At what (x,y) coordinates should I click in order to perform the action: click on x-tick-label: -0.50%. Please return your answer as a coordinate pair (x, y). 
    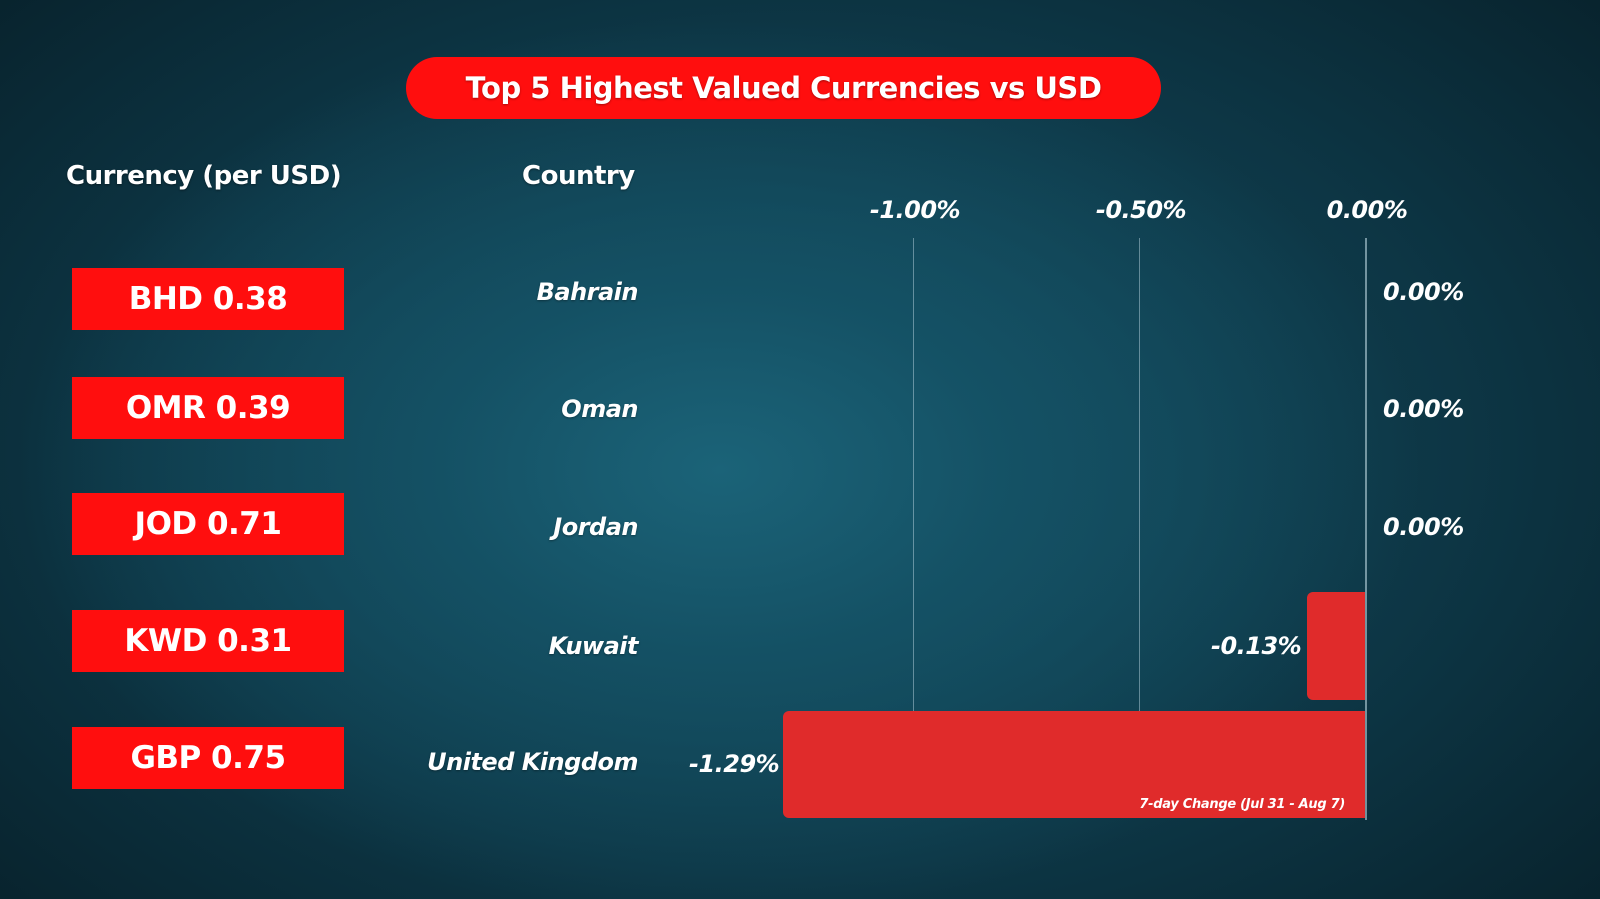
    Looking at the image, I should click on (1141, 210).